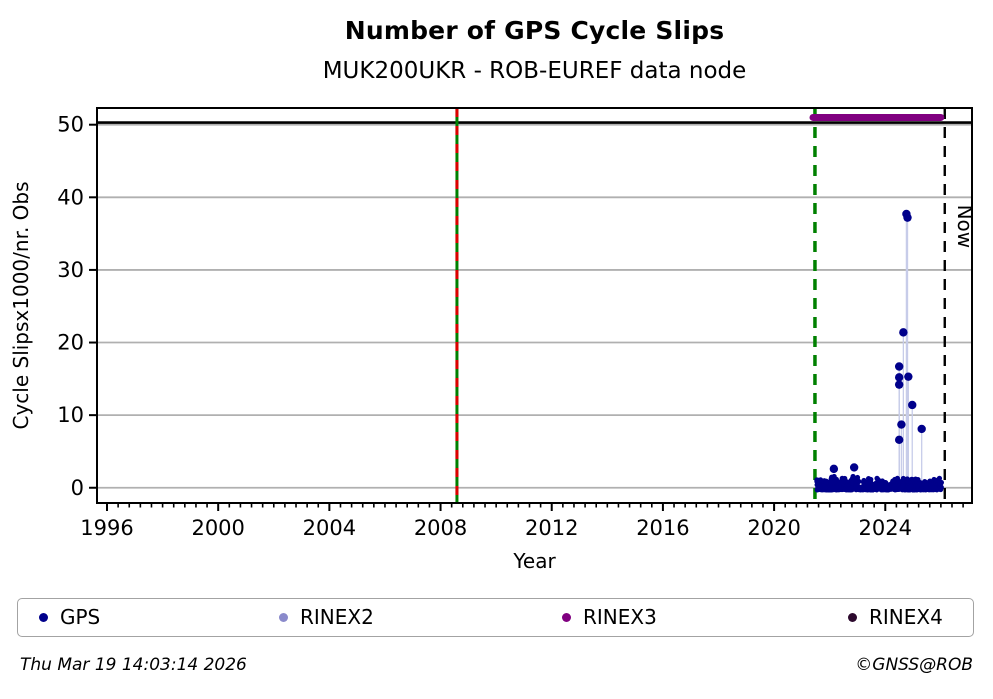 This screenshot has height=699, width=993. What do you see at coordinates (885, 528) in the screenshot?
I see `x-tick-label: 2024` at bounding box center [885, 528].